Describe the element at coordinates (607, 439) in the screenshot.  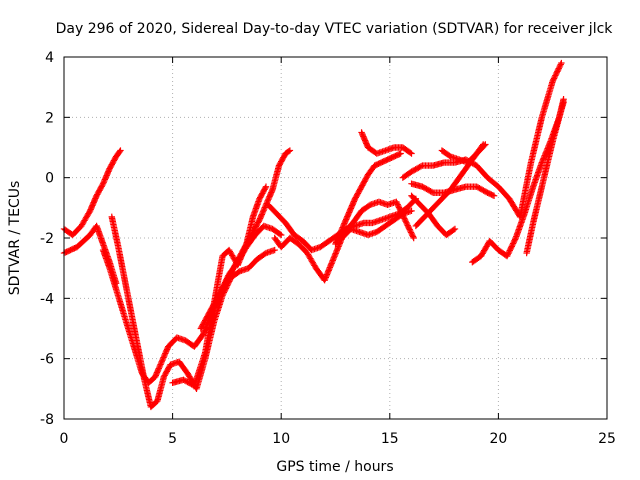
I see `x-tick-label: 25` at that location.